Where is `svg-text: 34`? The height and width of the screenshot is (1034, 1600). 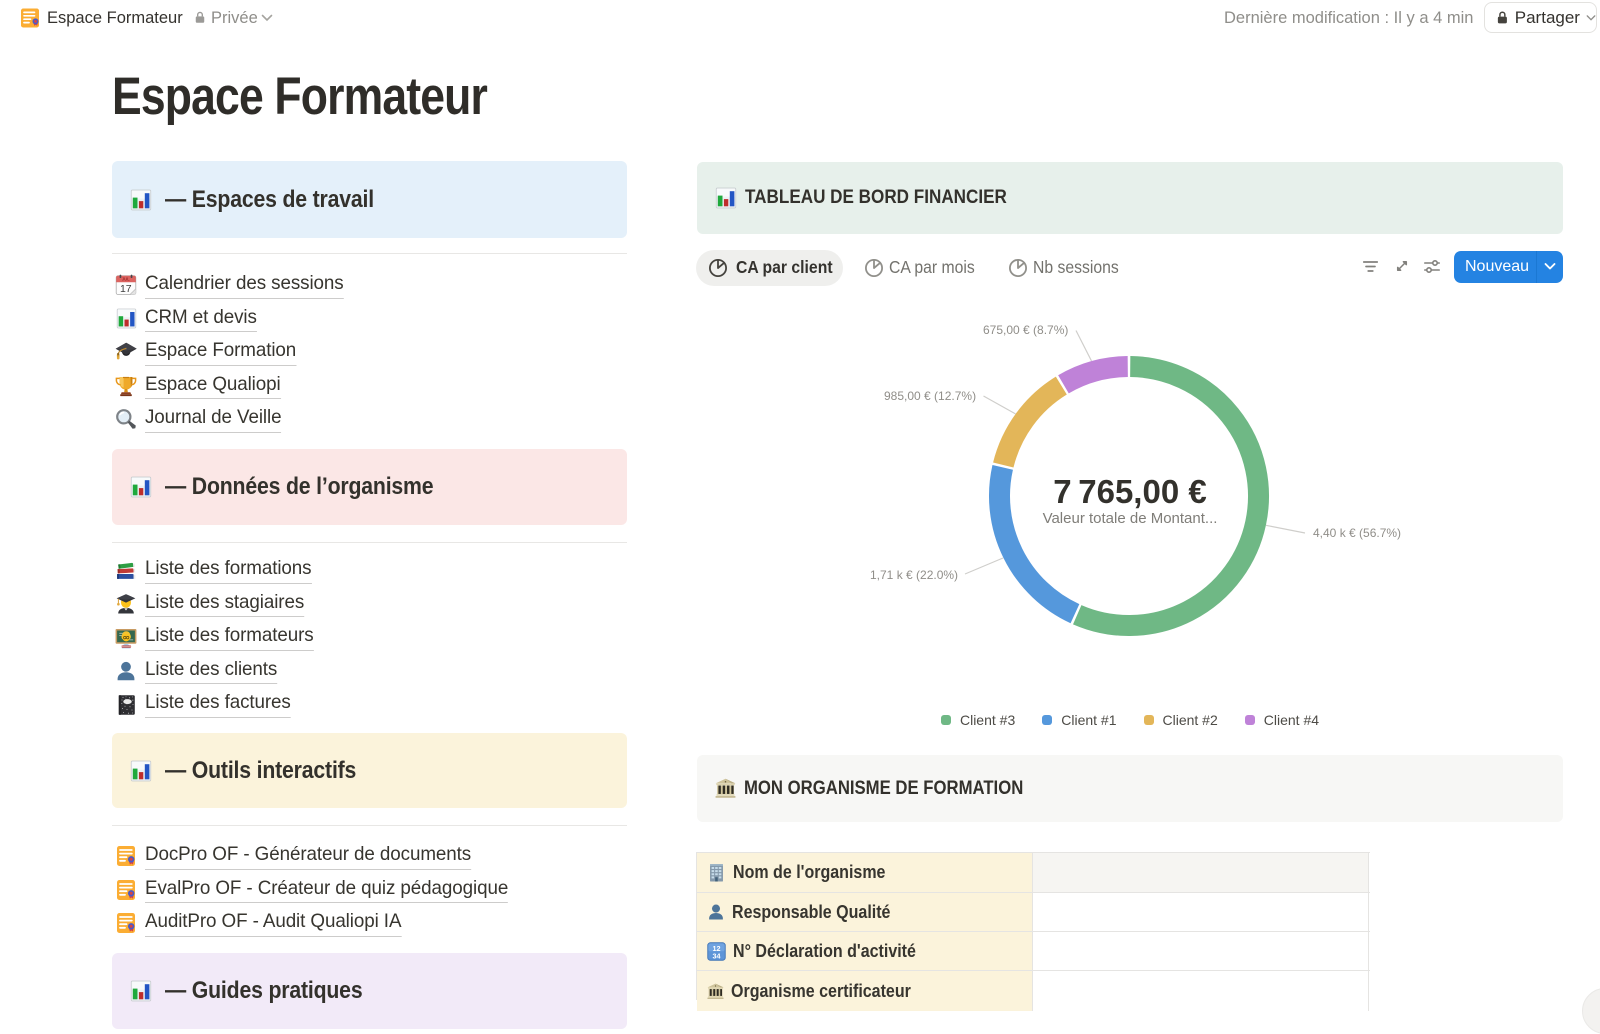
svg-text: 34 is located at coordinates (716, 955).